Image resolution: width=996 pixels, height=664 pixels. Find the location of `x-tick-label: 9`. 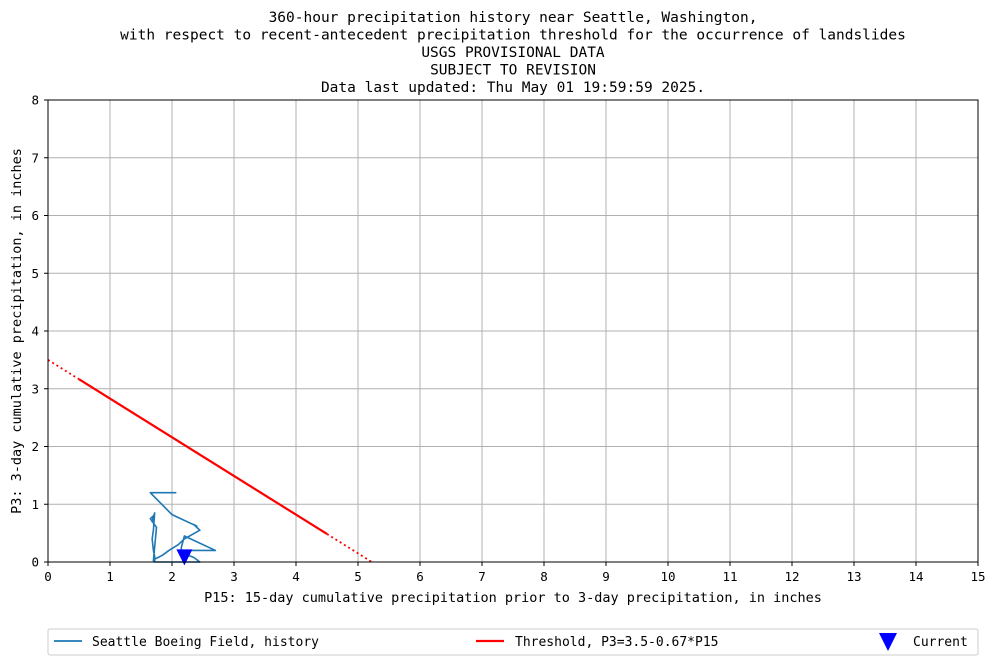

x-tick-label: 9 is located at coordinates (606, 576).